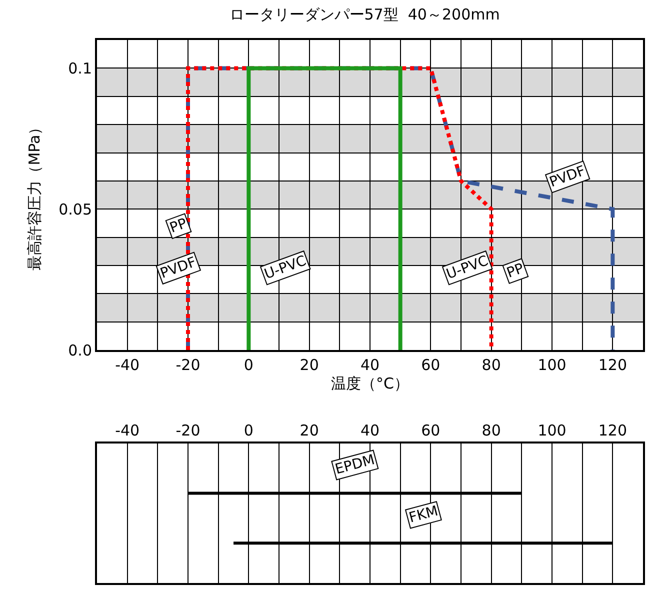 Image resolution: width=651 pixels, height=592 pixels. What do you see at coordinates (80, 68) in the screenshot?
I see `y-tick-label: 0.1` at bounding box center [80, 68].